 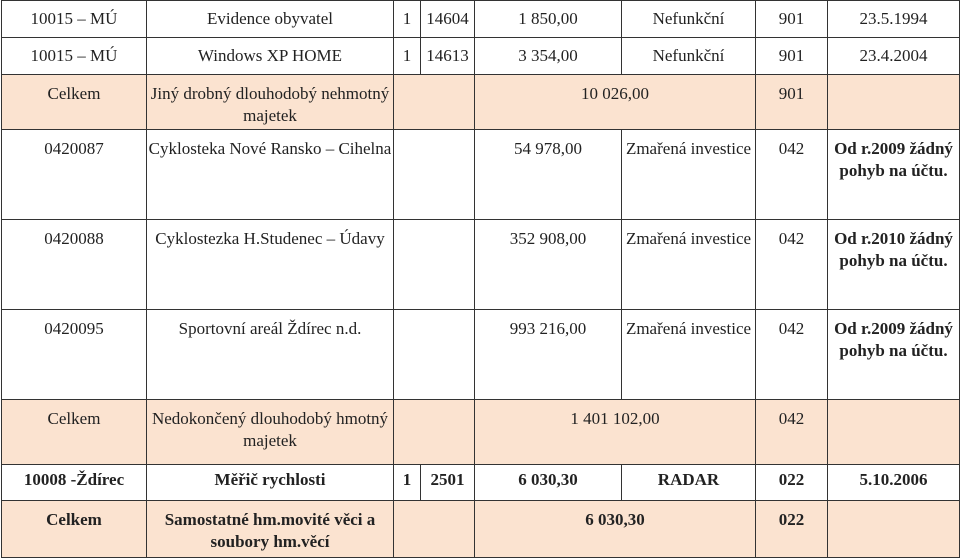 What do you see at coordinates (893, 264) in the screenshot?
I see `note-cell: Od r.2010 žádný pohyb na účtu.` at bounding box center [893, 264].